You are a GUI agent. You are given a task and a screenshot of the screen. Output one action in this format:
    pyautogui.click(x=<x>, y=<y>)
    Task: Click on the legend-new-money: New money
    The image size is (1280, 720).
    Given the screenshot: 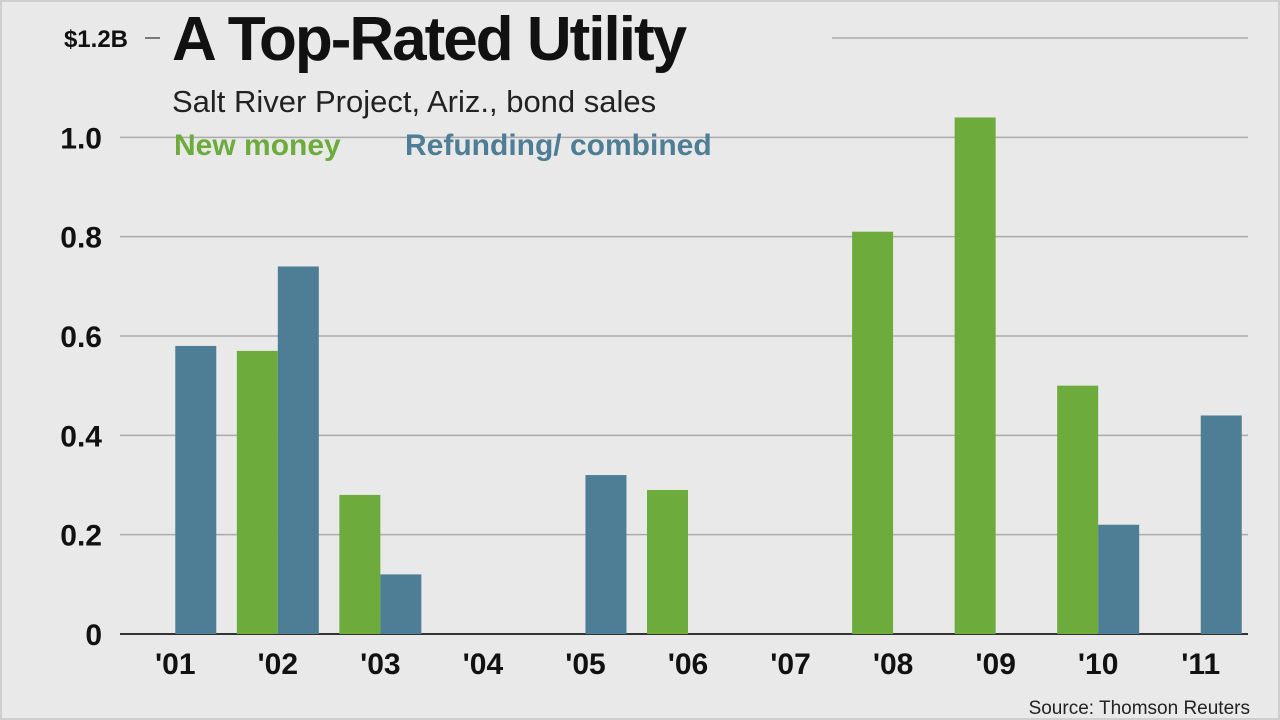 What is the action you would take?
    pyautogui.click(x=257, y=145)
    